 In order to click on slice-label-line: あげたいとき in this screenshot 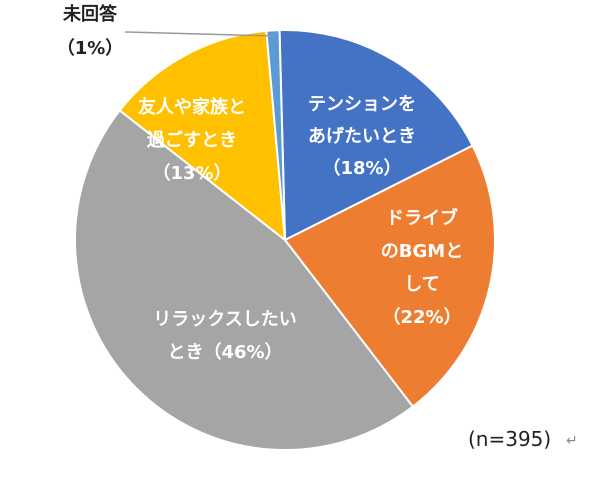, I will do `click(362, 136)`.